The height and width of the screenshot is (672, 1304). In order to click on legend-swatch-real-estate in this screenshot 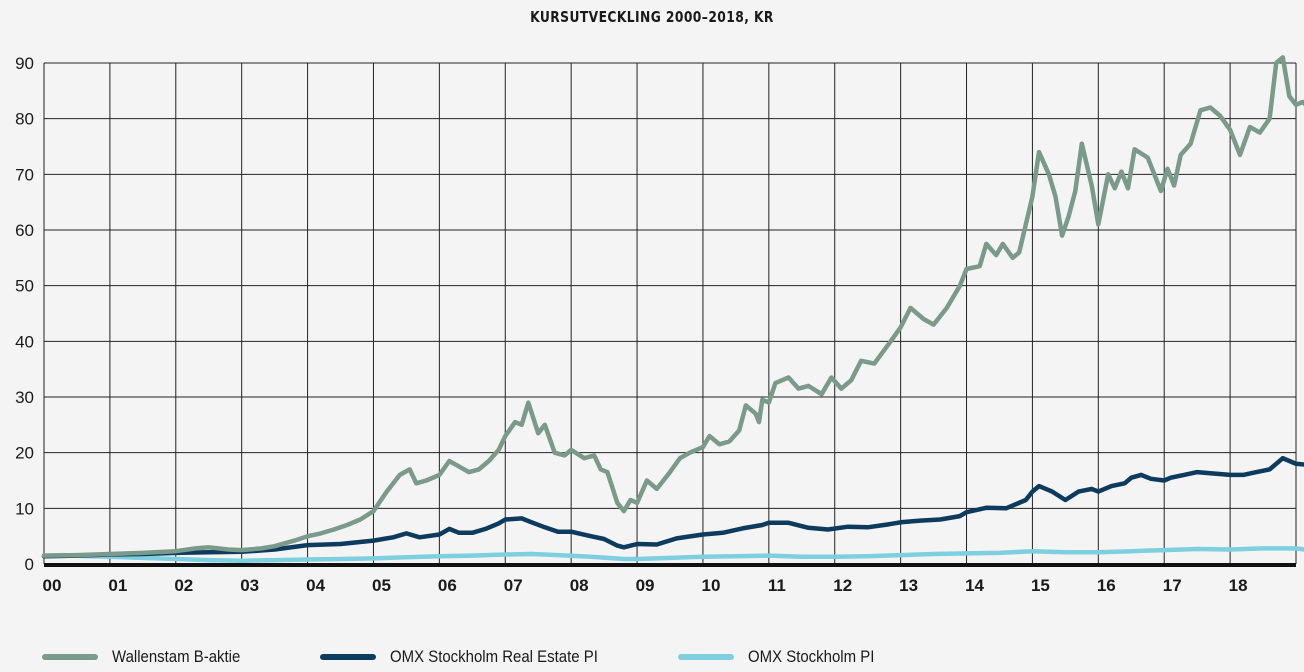, I will do `click(348, 657)`.